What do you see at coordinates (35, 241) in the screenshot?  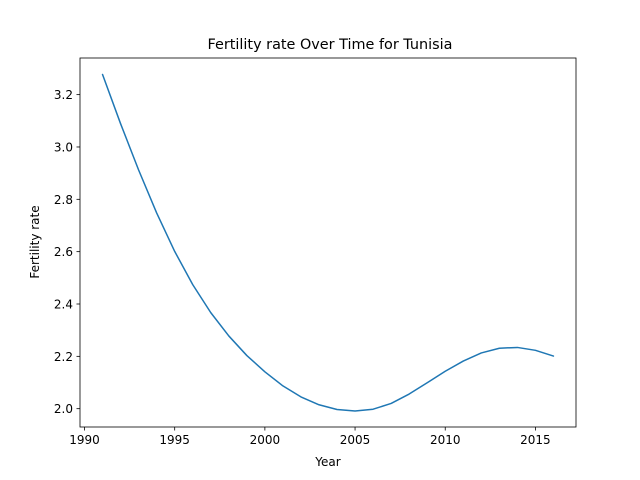 I see `y-axis-label: Fertility rate` at bounding box center [35, 241].